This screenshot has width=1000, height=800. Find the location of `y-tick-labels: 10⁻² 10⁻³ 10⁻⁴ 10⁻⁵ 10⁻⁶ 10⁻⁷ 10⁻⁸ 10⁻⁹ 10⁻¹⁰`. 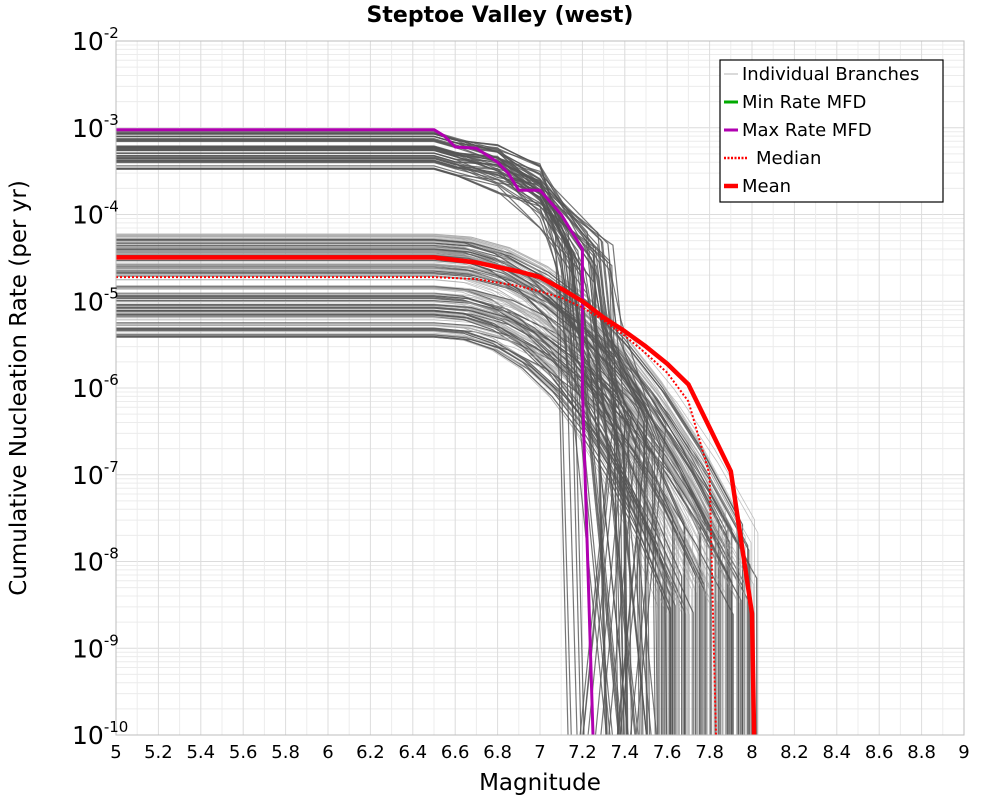

y-tick-labels: 10⁻² 10⁻³ 10⁻⁴ 10⁻⁵ 10⁻⁶ 10⁻⁷ 10⁻⁸ 10⁻⁹ 10⁻¹⁰ is located at coordinates (100, 387).